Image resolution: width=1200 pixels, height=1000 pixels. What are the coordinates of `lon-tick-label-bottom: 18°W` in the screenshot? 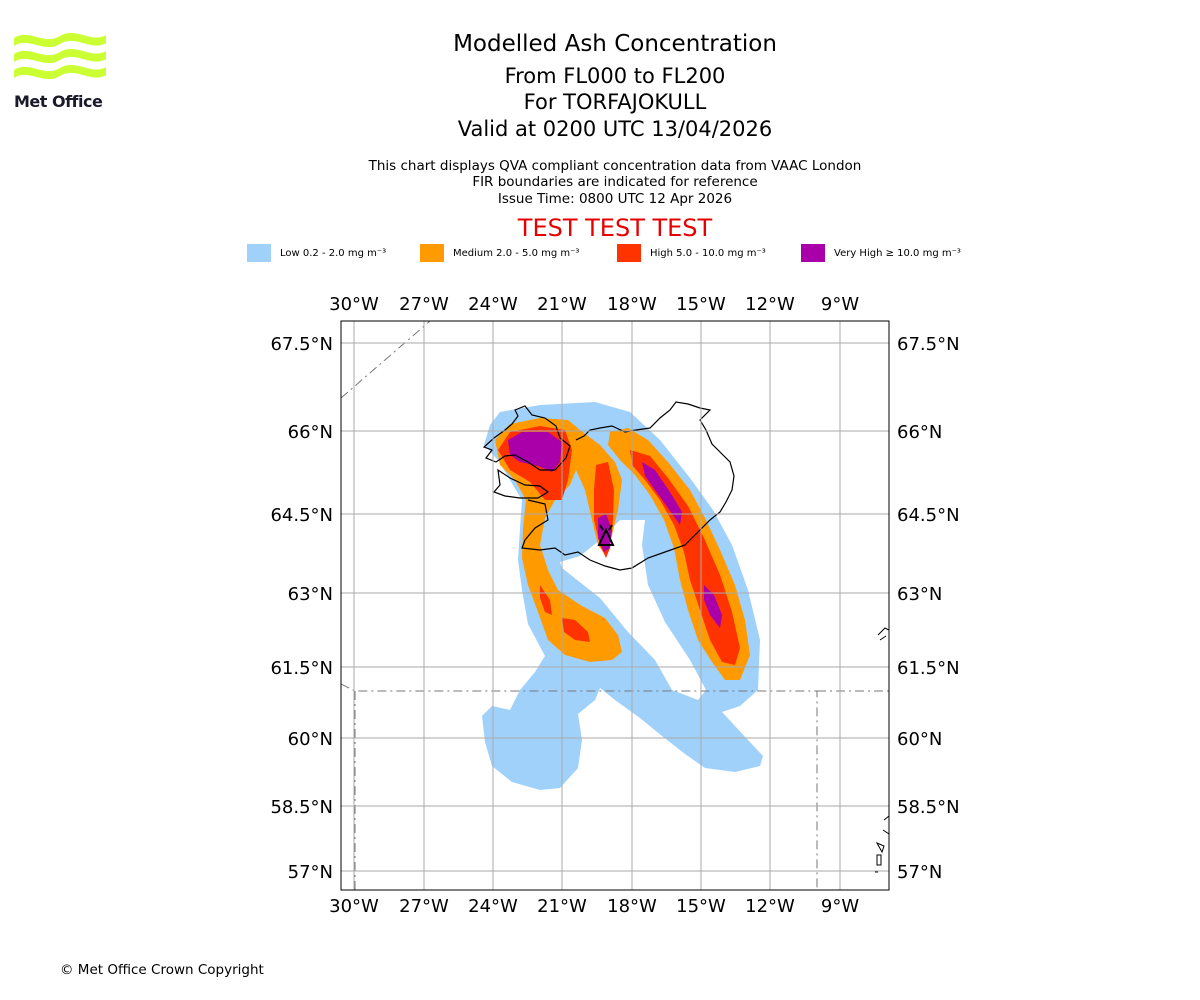 It's located at (632, 906).